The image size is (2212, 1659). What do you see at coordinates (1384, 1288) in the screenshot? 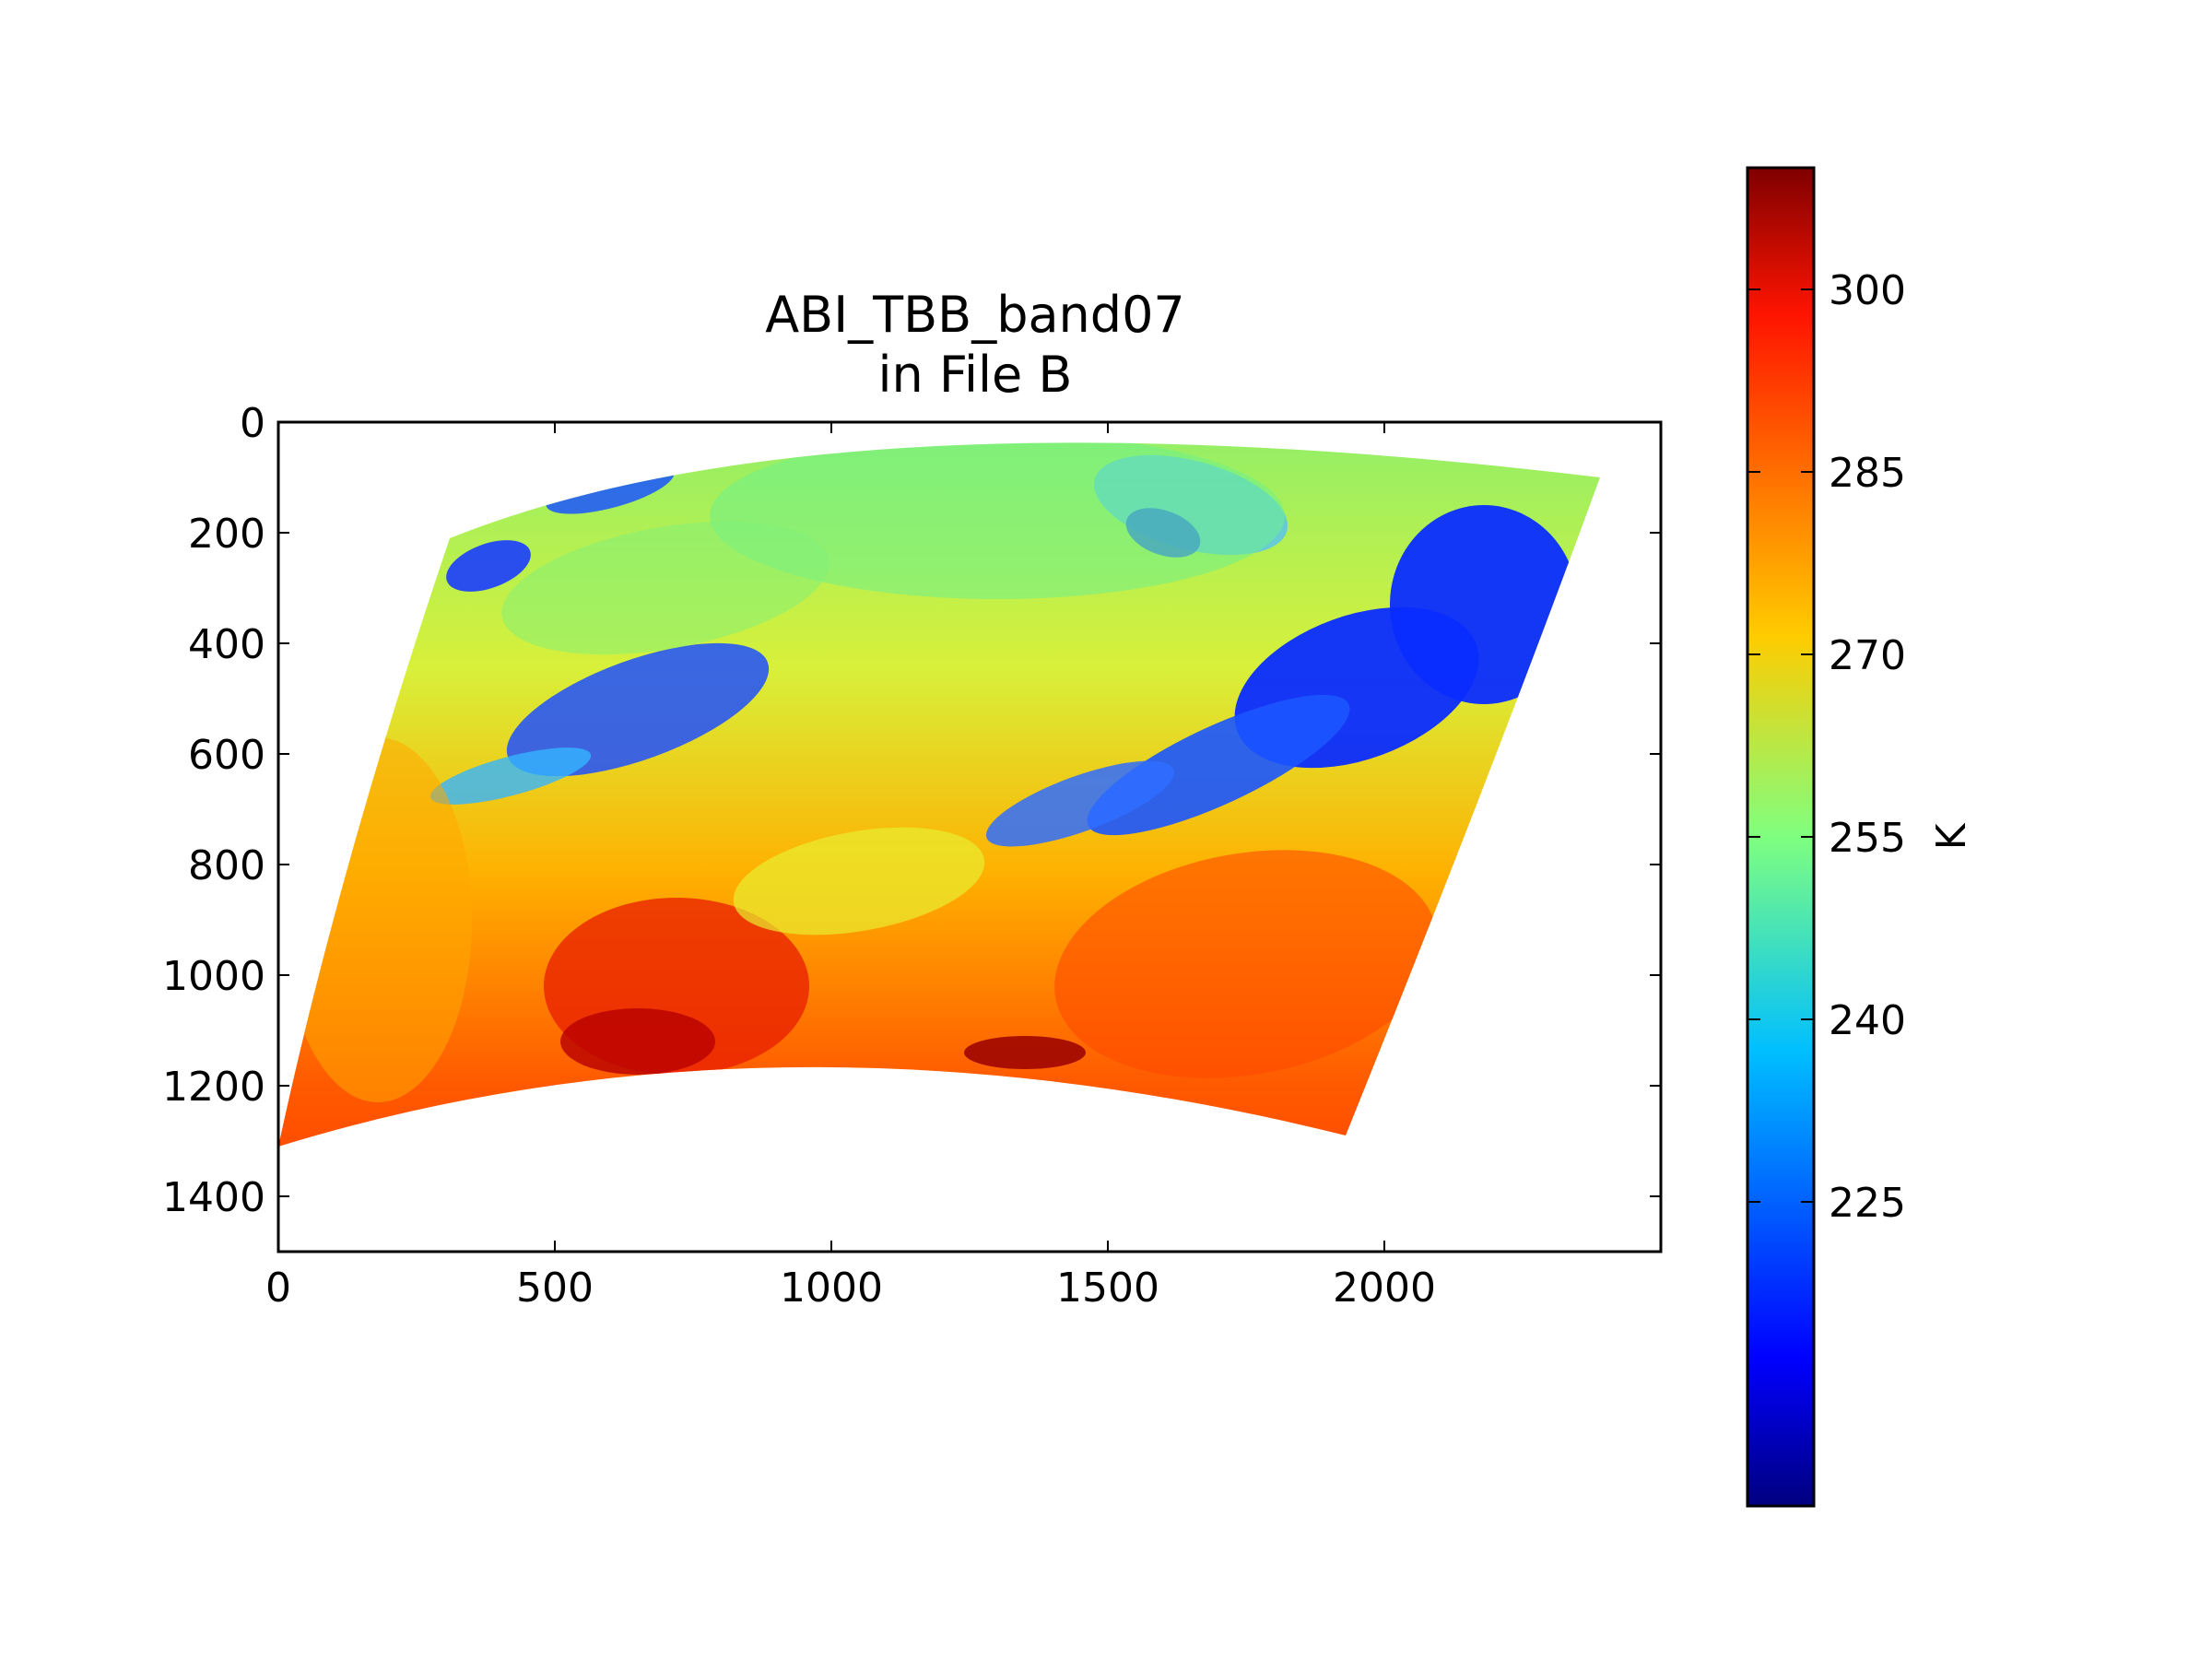
I see `x-tick-label: 2000` at bounding box center [1384, 1288].